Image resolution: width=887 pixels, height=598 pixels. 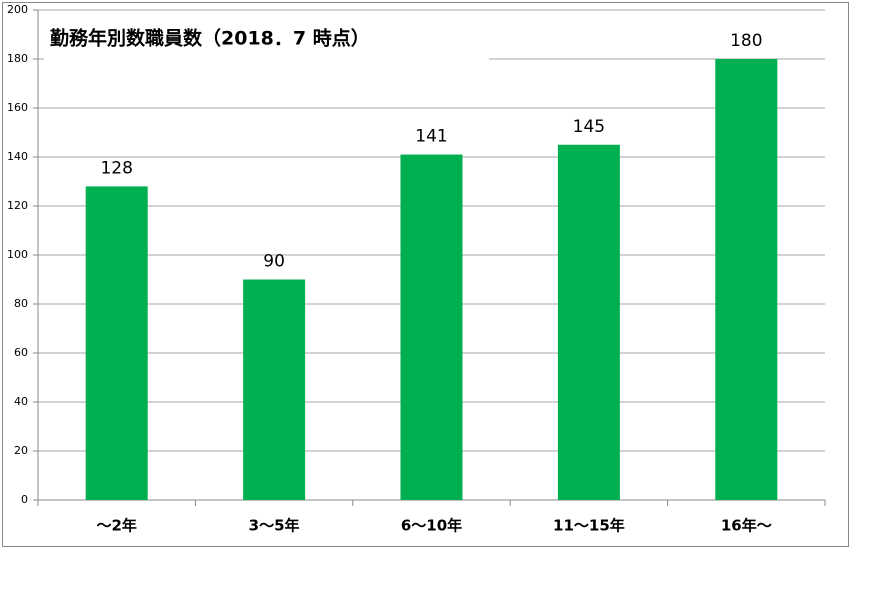 I want to click on value-label: 180, so click(x=746, y=41).